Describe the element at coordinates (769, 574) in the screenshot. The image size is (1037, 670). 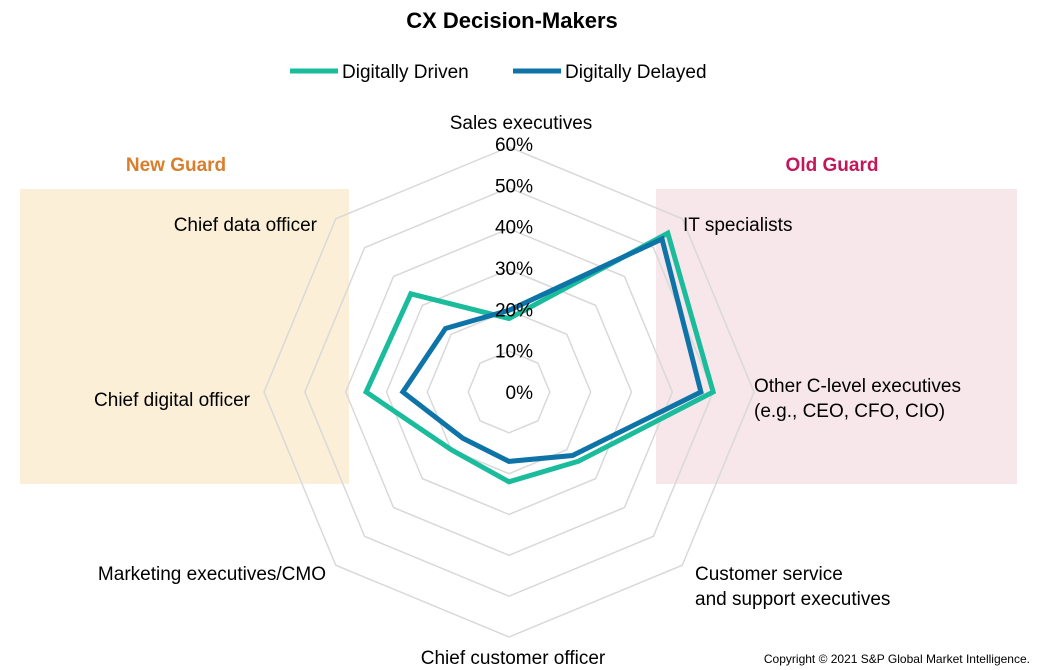
I see `axis-label-line: Customer service` at that location.